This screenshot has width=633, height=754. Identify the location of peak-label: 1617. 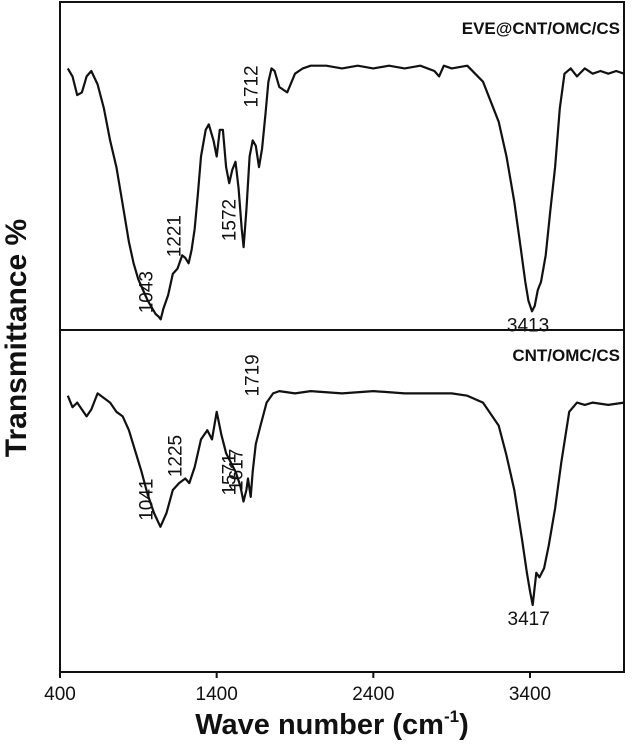
(237, 470).